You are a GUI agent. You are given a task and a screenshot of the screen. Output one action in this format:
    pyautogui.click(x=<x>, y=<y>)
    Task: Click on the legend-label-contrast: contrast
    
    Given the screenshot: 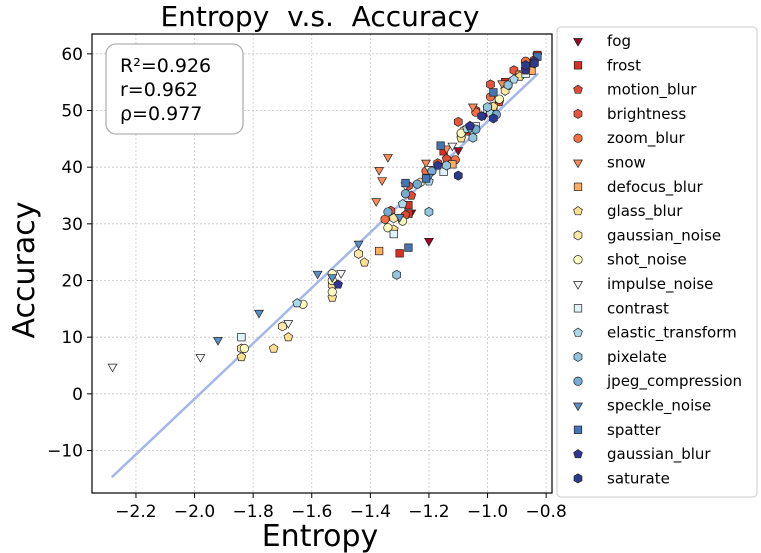 What is the action you would take?
    pyautogui.click(x=638, y=308)
    